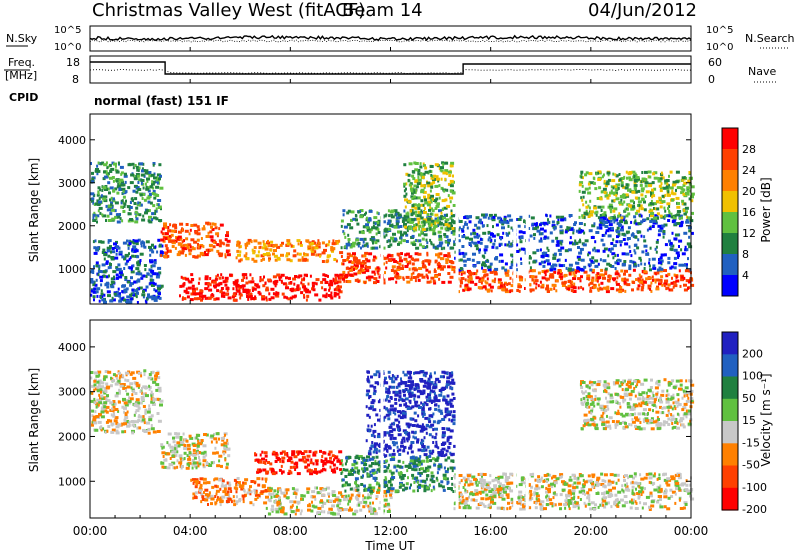  Describe the element at coordinates (390, 41) in the screenshot. I see `noise-search-trace` at that location.